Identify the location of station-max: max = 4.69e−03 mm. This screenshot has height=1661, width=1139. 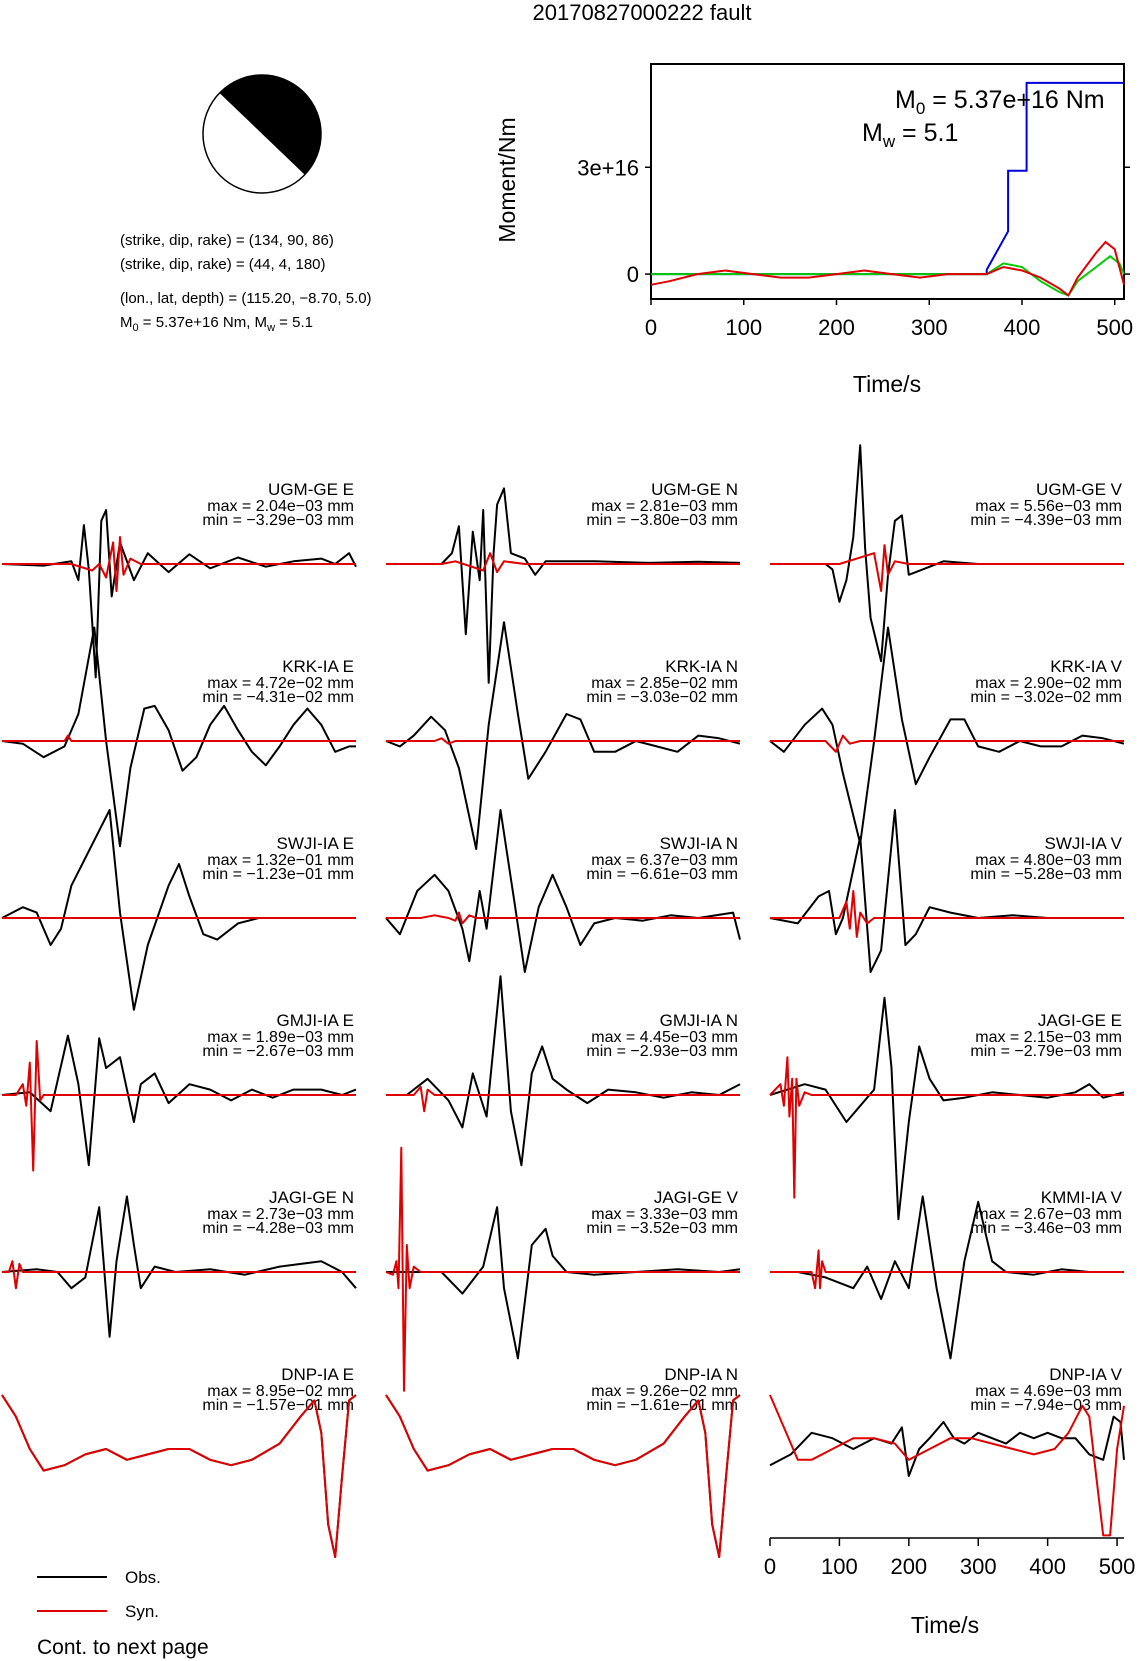
(1048, 1391).